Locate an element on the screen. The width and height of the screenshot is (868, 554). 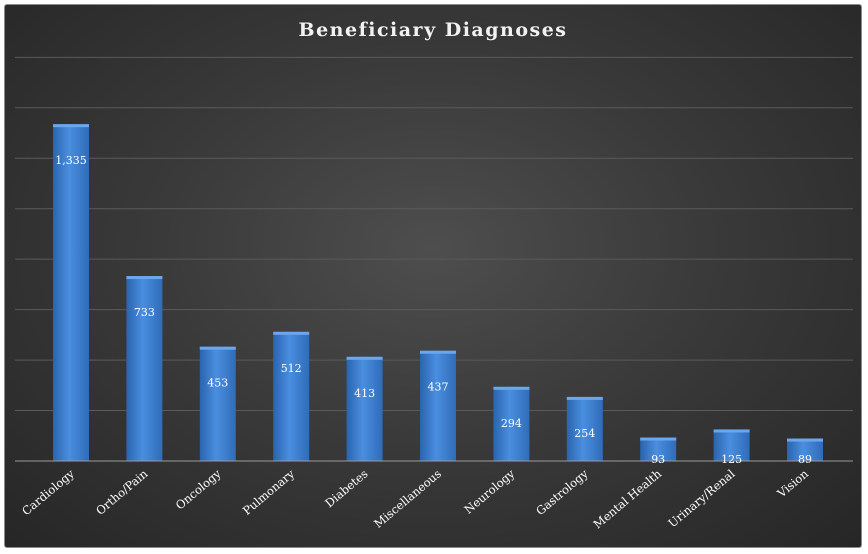
category-label: Neurology is located at coordinates (489, 491).